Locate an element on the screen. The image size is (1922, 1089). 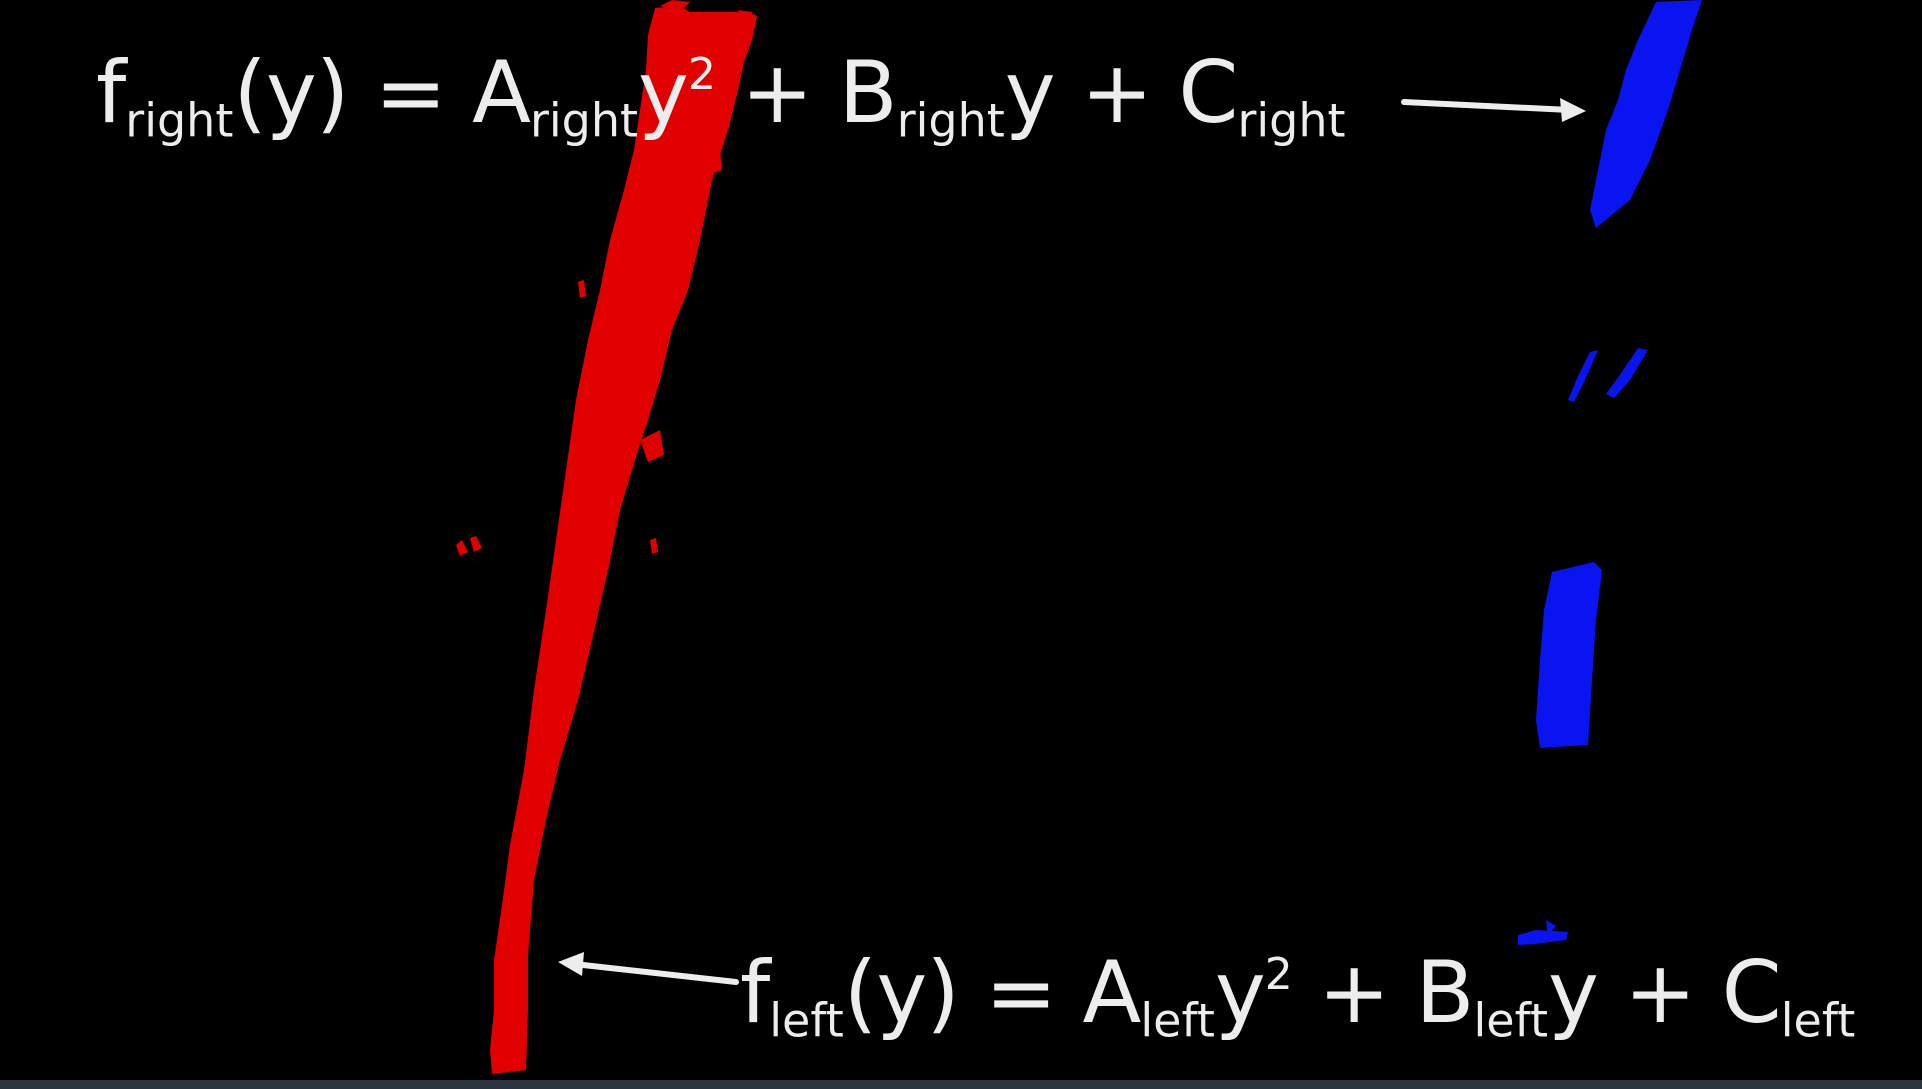
right-lane-equation: fright(y) = Arighty2 + Brighty + Cright is located at coordinates (721, 96).